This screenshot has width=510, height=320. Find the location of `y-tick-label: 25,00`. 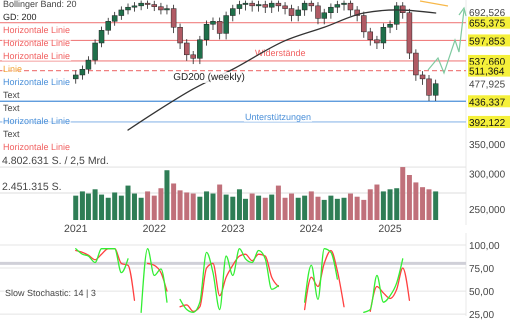

y-tick-label: 25,00 is located at coordinates (481, 315).